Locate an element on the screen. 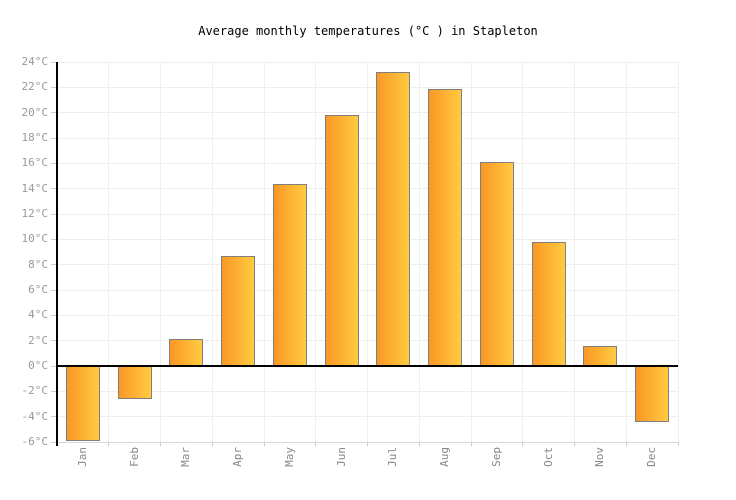 The width and height of the screenshot is (736, 500). y-tick-label: 16°C is located at coordinates (35, 163).